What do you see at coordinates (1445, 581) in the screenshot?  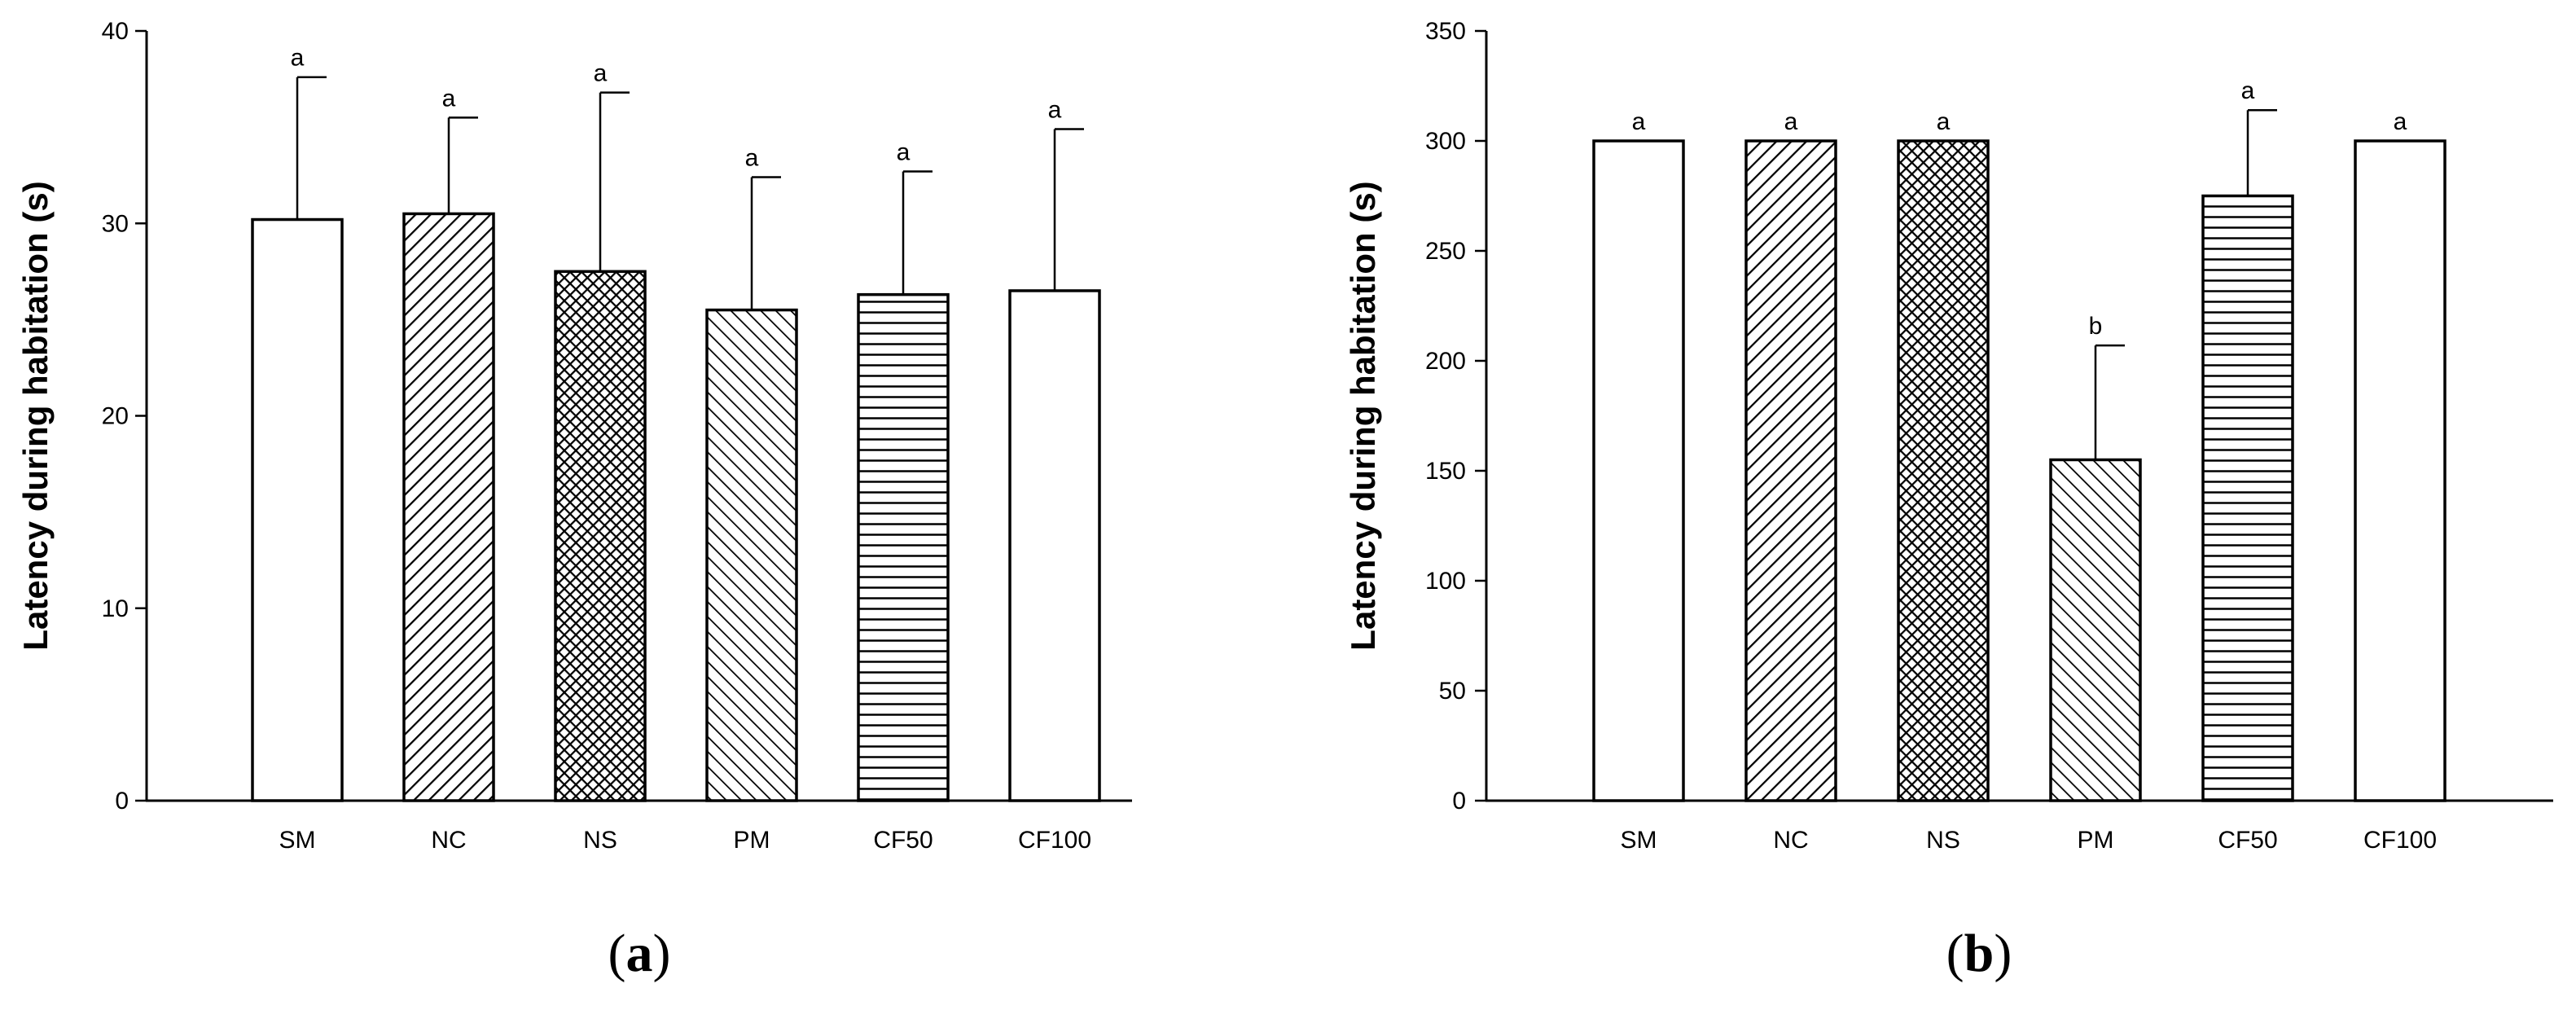 I see `y-tick-label: 100` at bounding box center [1445, 581].